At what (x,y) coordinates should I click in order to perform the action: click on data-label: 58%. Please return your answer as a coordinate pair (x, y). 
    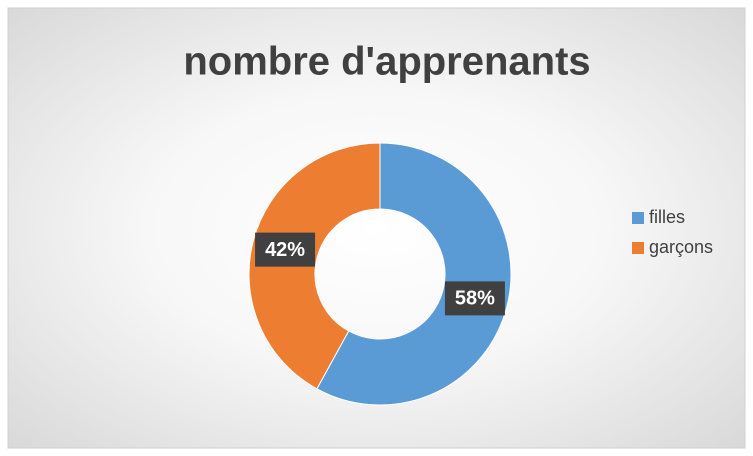
    Looking at the image, I should click on (475, 299).